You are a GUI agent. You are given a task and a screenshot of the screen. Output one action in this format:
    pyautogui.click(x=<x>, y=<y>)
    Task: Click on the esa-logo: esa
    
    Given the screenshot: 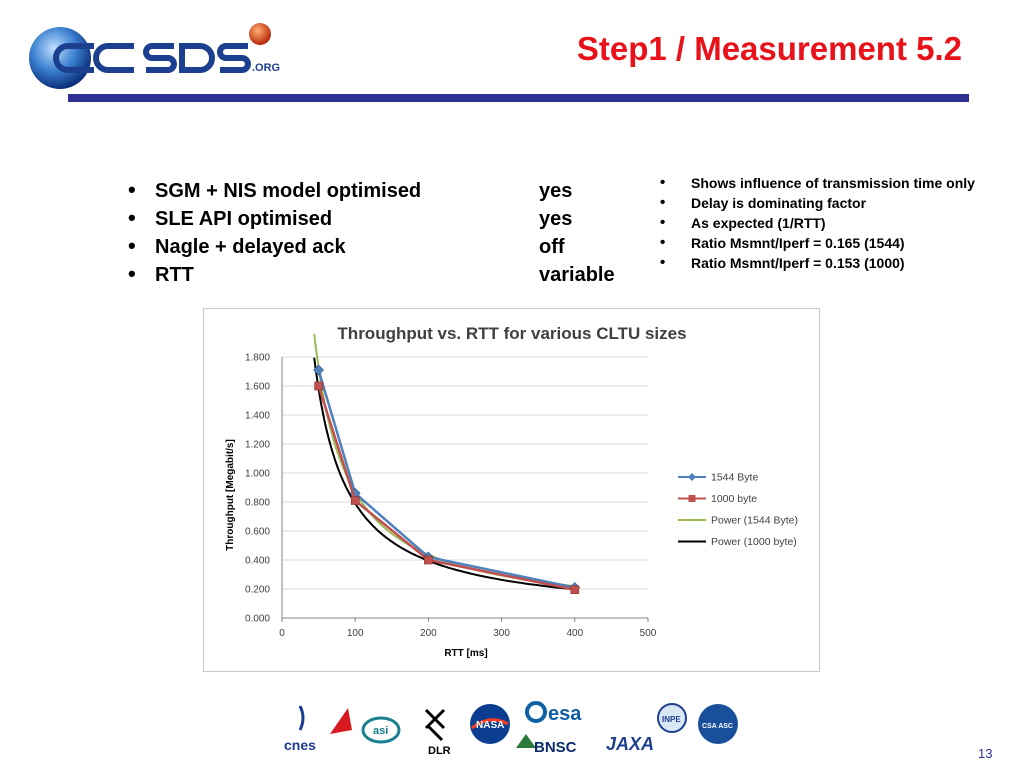 What is the action you would take?
    pyautogui.click(x=553, y=713)
    